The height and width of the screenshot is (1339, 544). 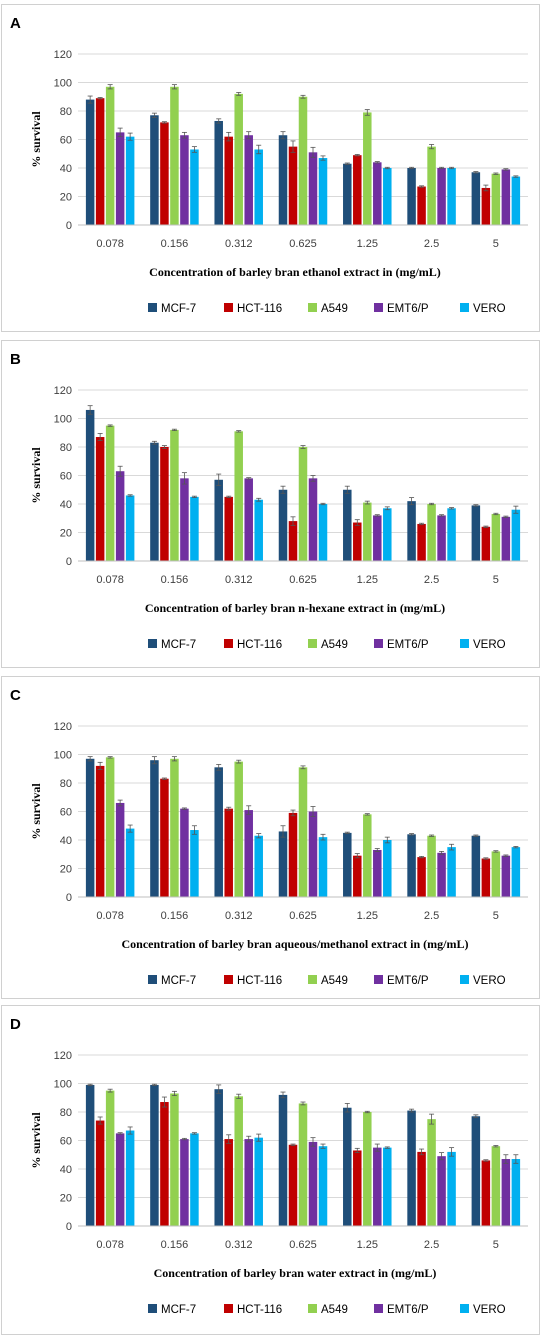 What do you see at coordinates (253, 309) in the screenshot?
I see `legend-item: HCT-116` at bounding box center [253, 309].